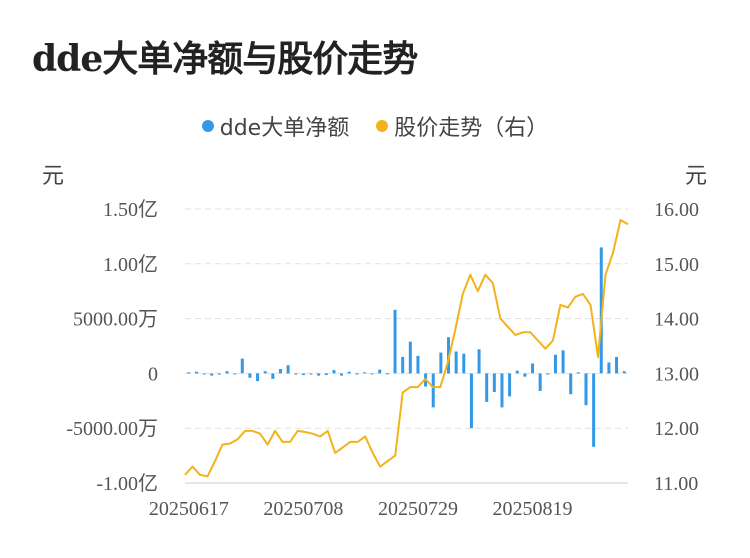 This screenshot has width=750, height=558. I want to click on right-tick-label: 15.00, so click(676, 265).